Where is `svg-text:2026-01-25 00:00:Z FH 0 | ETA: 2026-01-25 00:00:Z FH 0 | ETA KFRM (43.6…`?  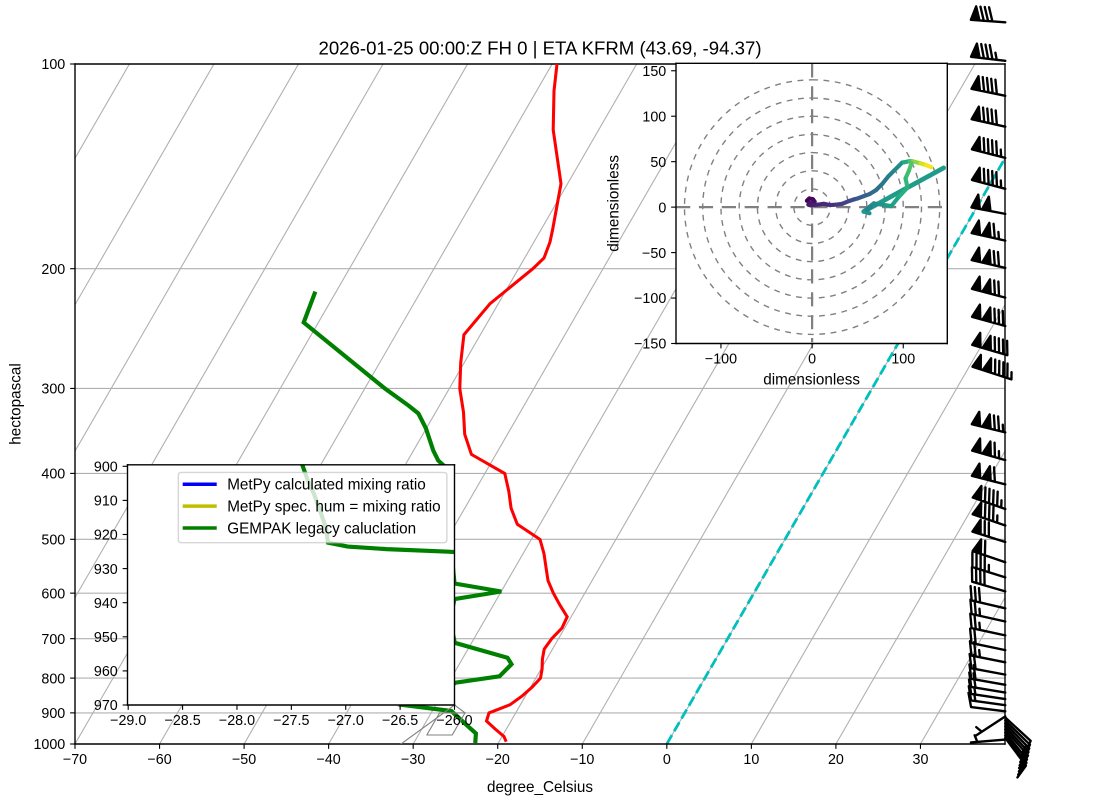 svg-text:2026-01-25 00:00:Z FH 0 | ETA: 2026-01-25 00:00:Z FH 0 | ETA KFRM (43.6… is located at coordinates (539, 47).